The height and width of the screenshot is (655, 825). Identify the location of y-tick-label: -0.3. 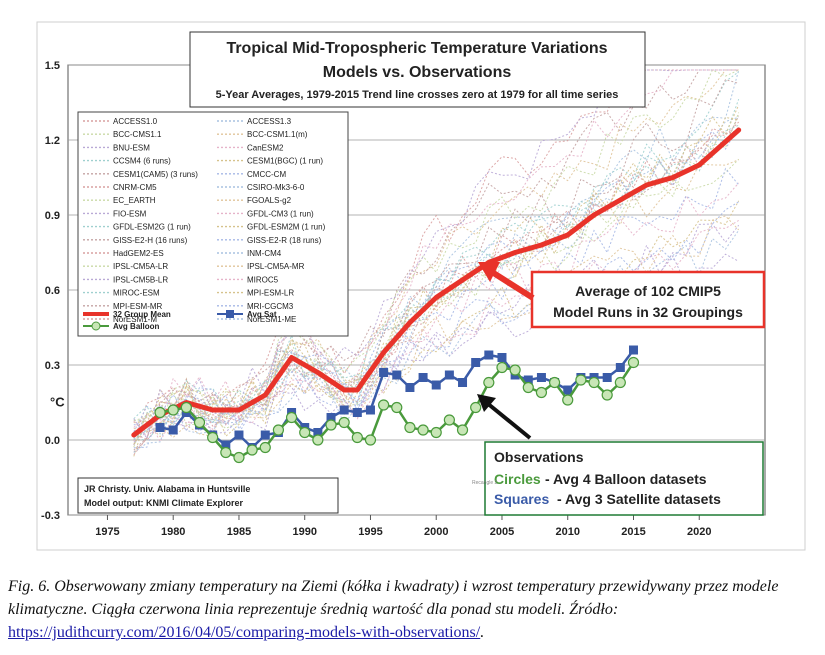
(50, 516).